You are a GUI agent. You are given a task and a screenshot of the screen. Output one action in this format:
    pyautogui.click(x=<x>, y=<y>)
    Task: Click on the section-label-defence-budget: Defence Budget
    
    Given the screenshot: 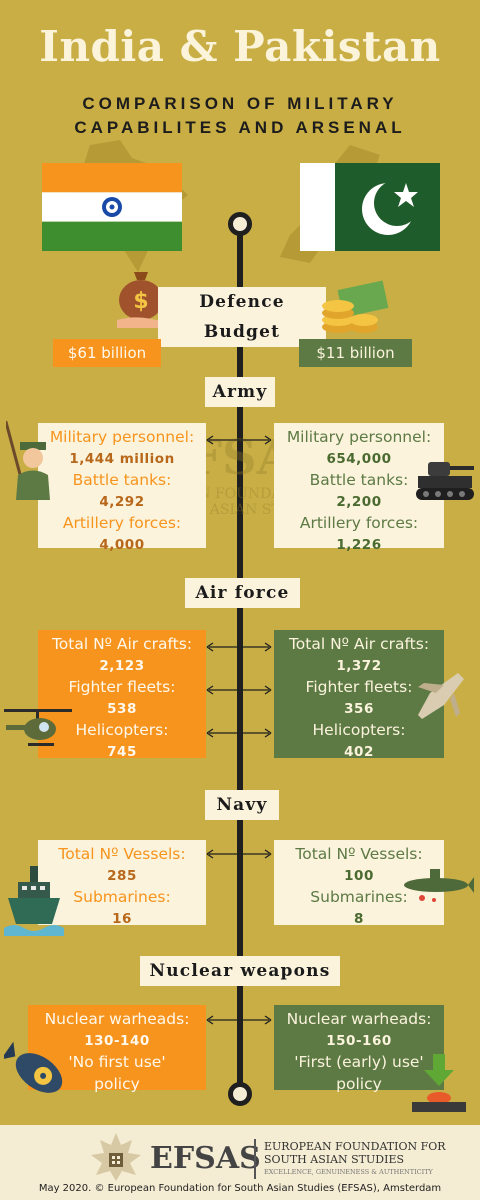 What is the action you would take?
    pyautogui.click(x=242, y=317)
    